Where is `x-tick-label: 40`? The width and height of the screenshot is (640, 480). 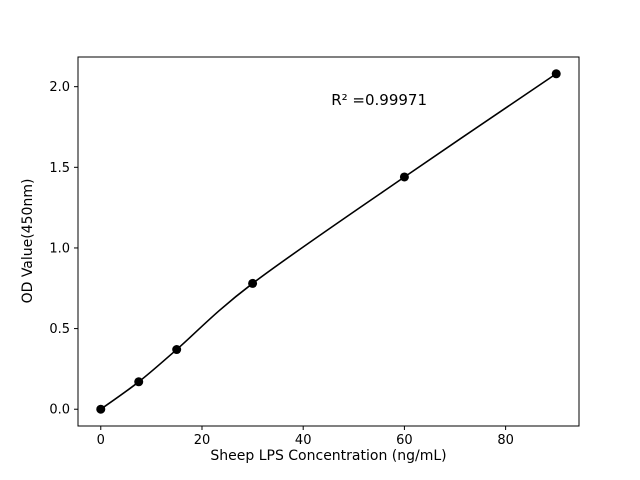 x-tick-label: 40 is located at coordinates (303, 440).